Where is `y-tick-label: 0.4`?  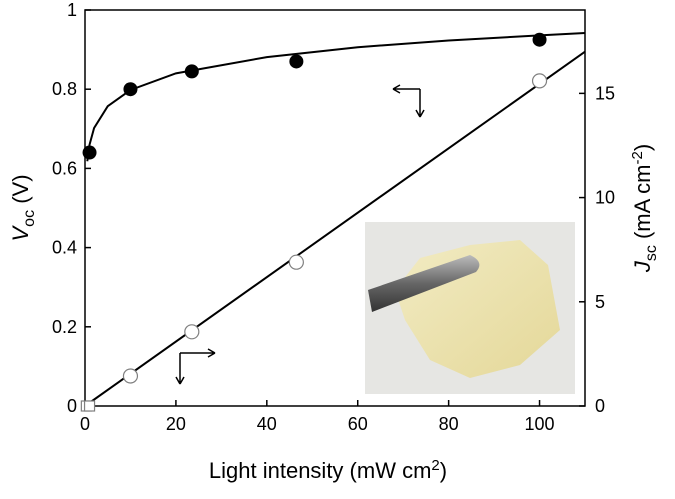 y-tick-label: 0.4 is located at coordinates (64, 248).